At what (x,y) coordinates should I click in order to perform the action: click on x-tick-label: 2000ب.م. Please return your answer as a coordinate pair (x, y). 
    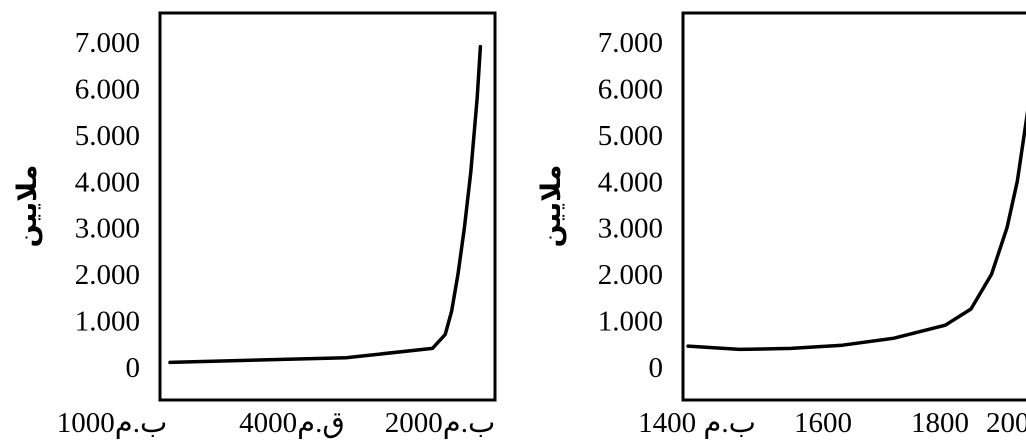
    Looking at the image, I should click on (440, 423).